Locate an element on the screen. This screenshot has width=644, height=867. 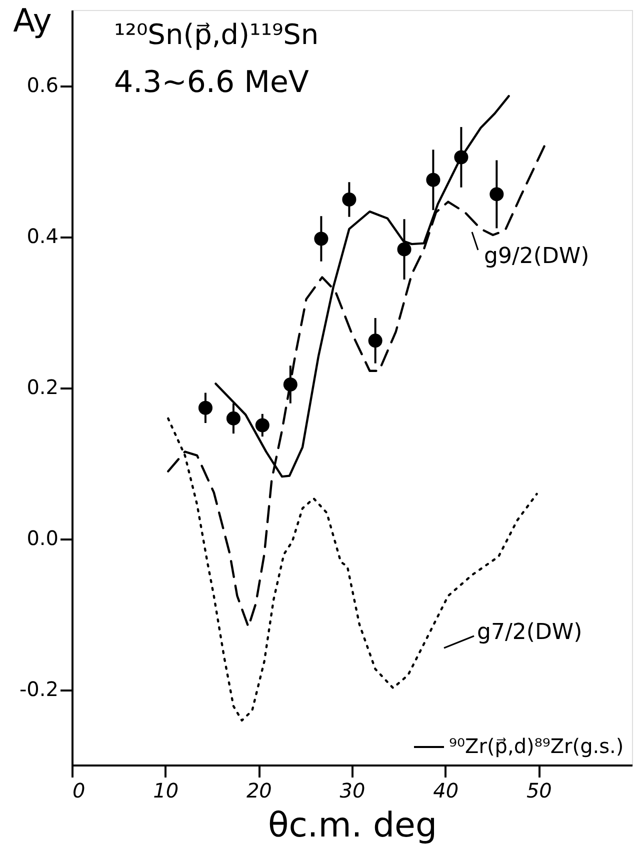
x-axis-title: θc.m. deg is located at coordinates (353, 826).